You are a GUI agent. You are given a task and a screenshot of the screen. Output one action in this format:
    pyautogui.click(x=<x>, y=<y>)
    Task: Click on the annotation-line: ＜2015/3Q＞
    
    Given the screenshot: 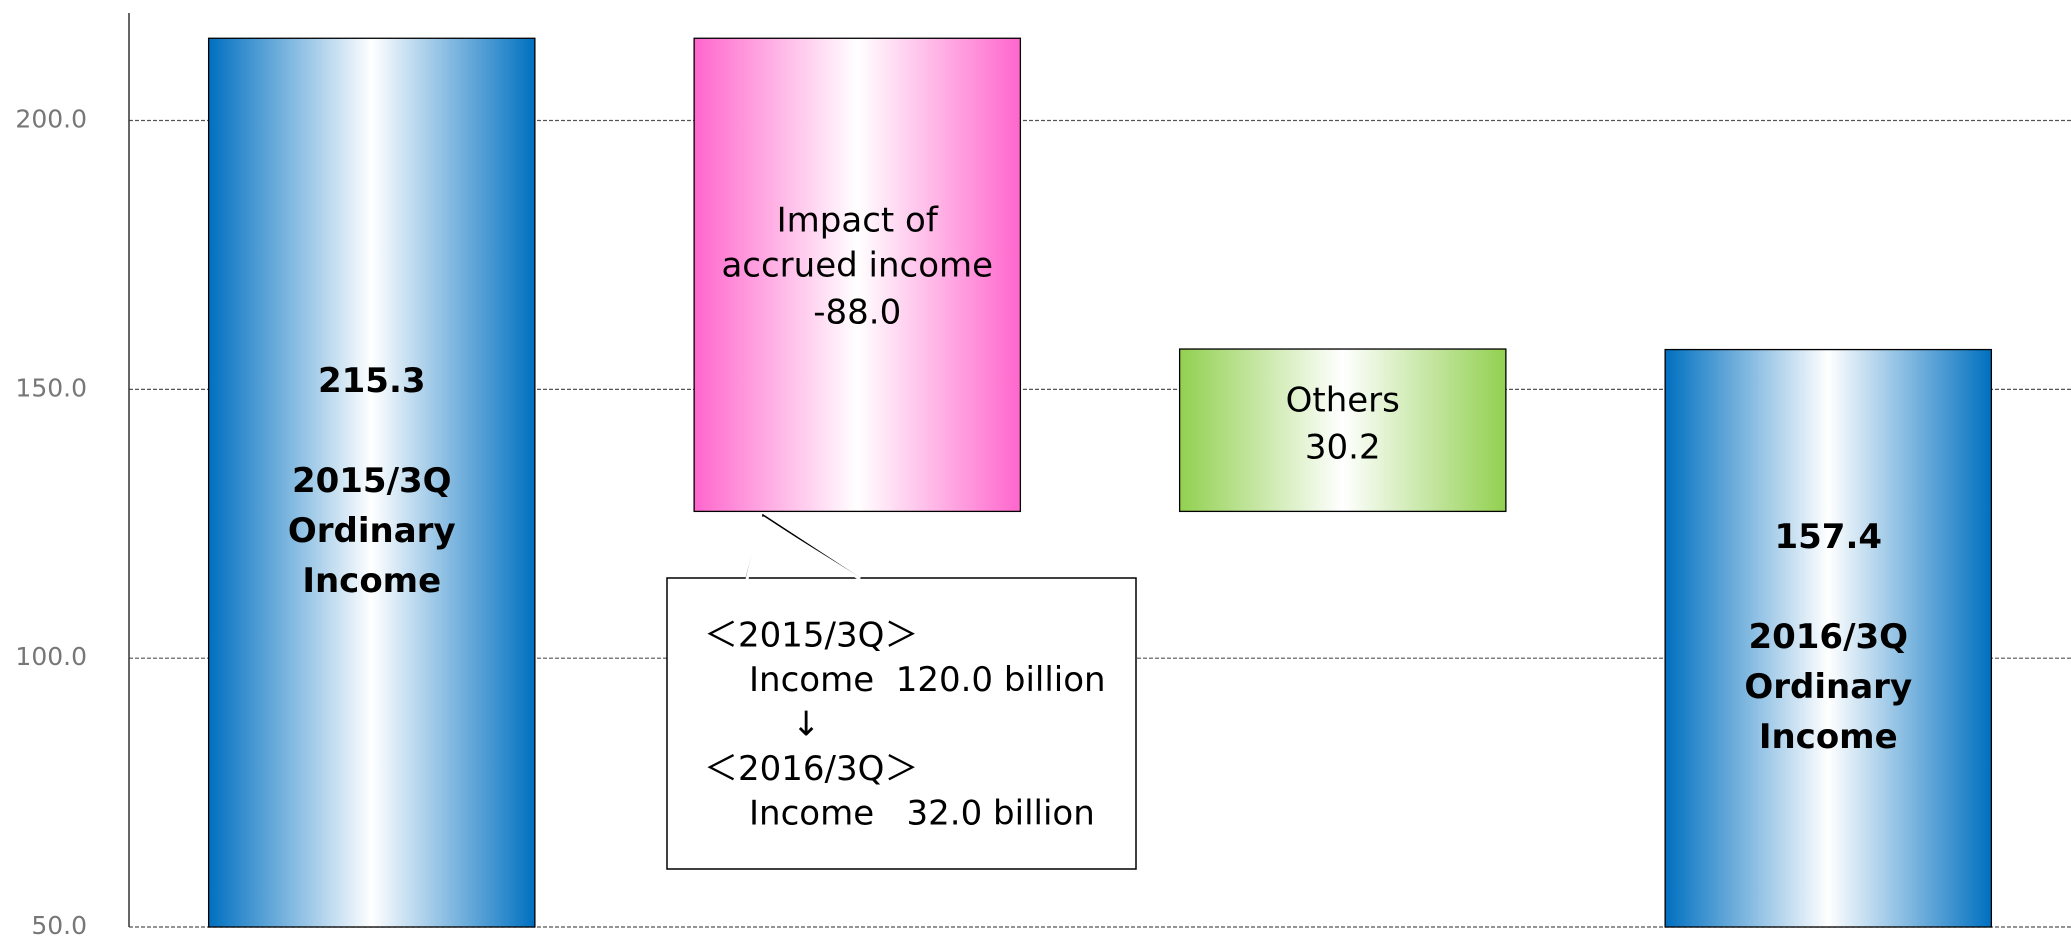 What is the action you would take?
    pyautogui.click(x=811, y=636)
    